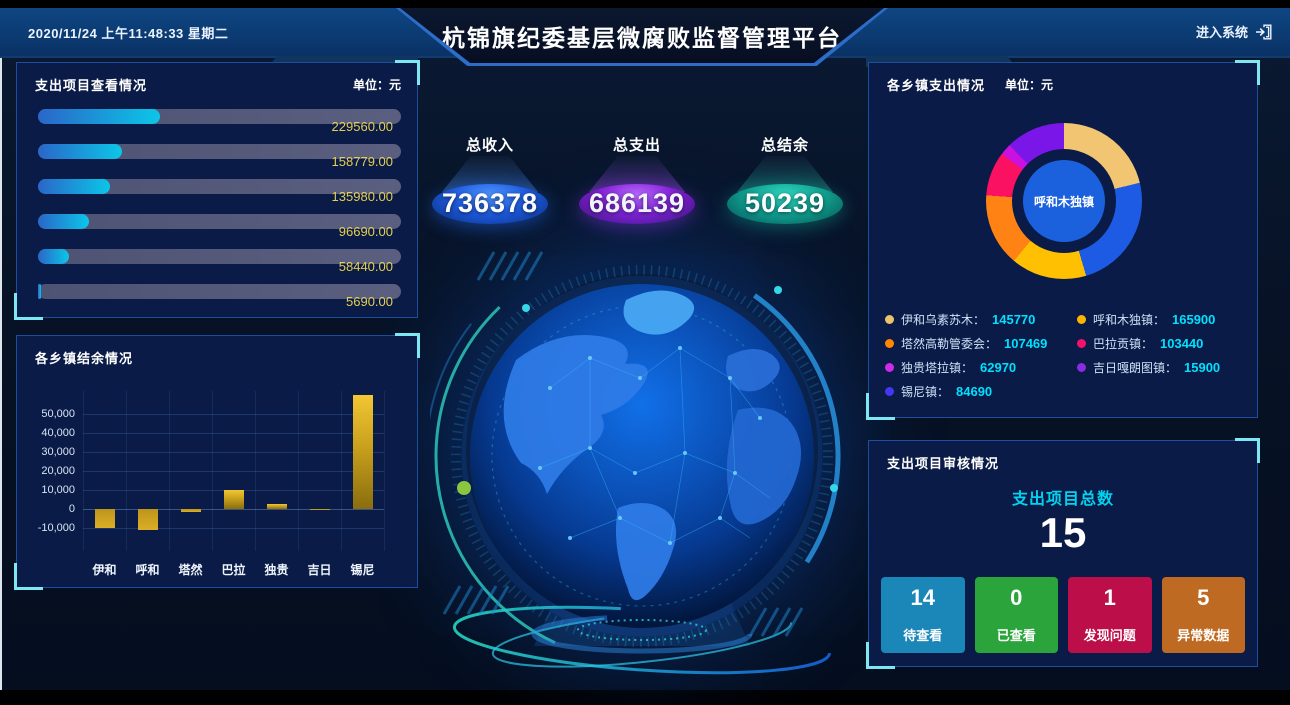 The width and height of the screenshot is (1290, 705). I want to click on y-axis-tick: 30,000, so click(58, 452).